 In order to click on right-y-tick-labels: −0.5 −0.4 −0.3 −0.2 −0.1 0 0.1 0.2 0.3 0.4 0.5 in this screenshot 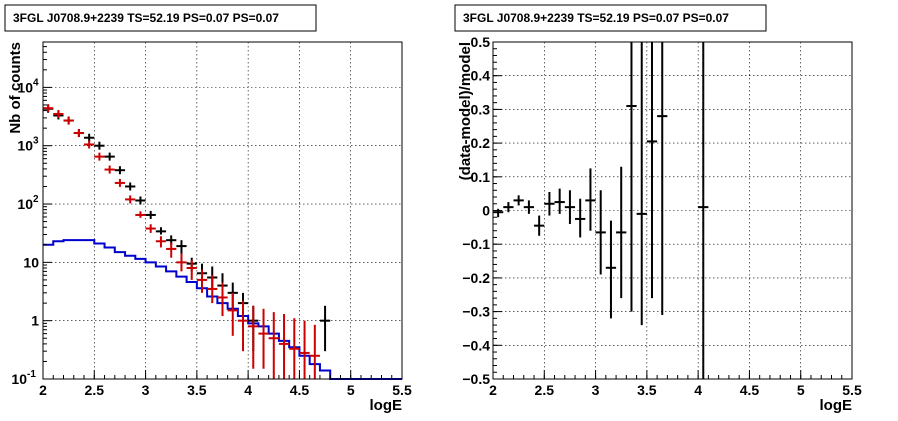, I will do `click(476, 210)`.